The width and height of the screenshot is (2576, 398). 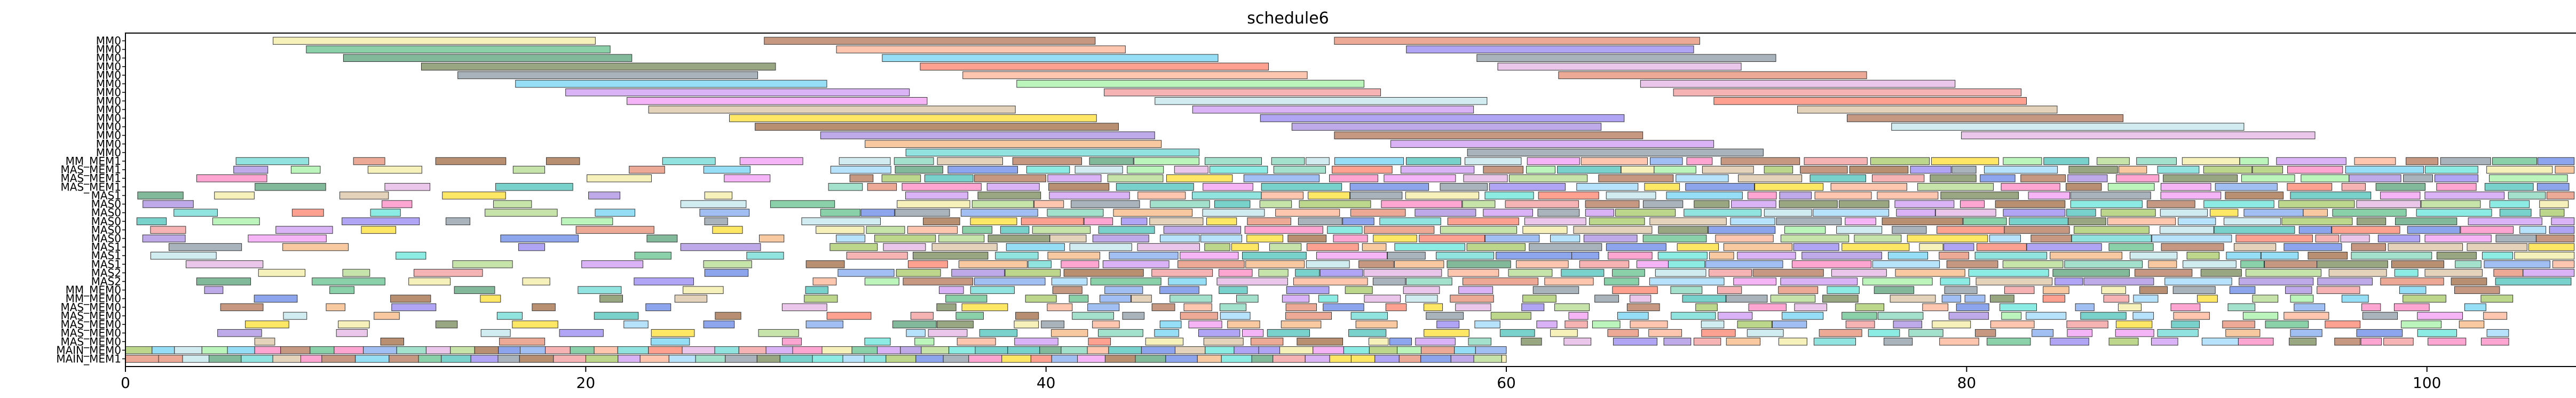 I want to click on y-tick-label: MAS2, so click(x=106, y=281).